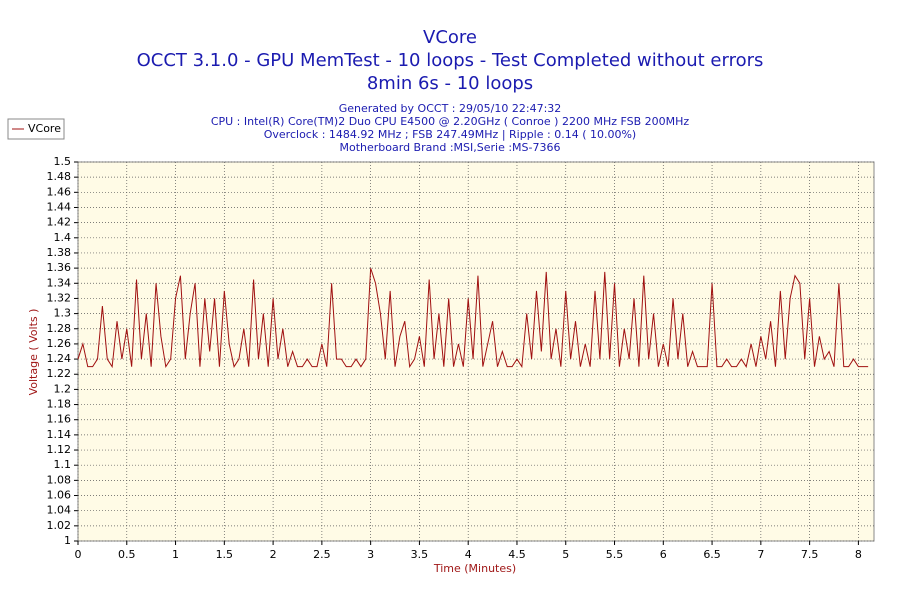 Image resolution: width=900 pixels, height=600 pixels. What do you see at coordinates (450, 37) in the screenshot?
I see `chart-title: VCore` at bounding box center [450, 37].